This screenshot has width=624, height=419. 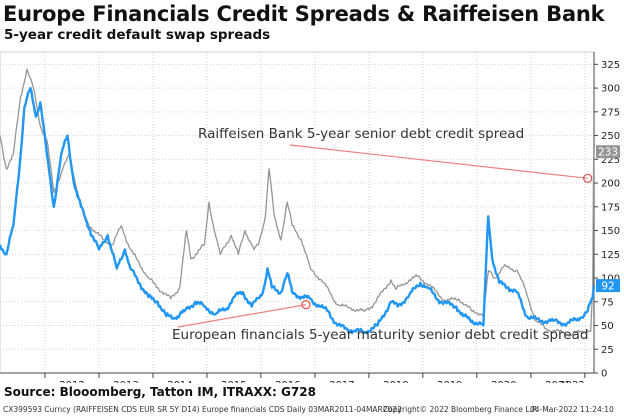 I want to click on x-tick-label: 2022, so click(x=571, y=381).